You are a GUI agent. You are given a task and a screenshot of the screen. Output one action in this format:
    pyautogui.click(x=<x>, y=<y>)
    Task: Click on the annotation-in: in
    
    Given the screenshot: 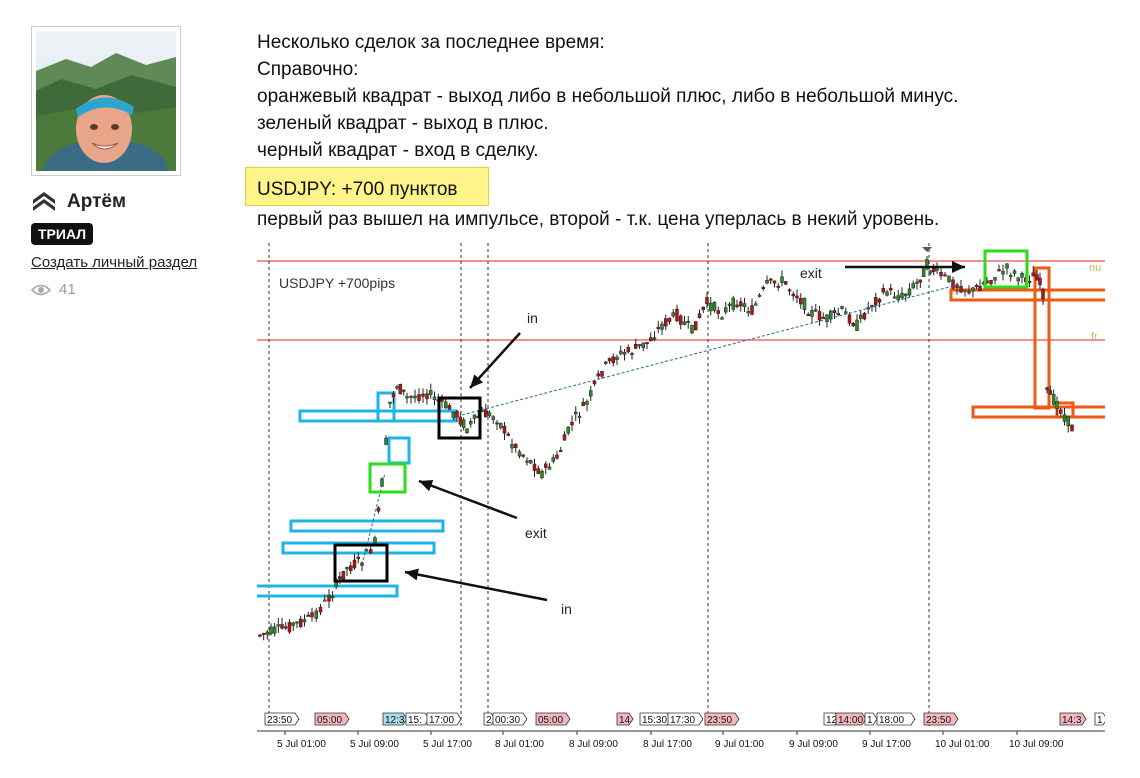 What is the action you would take?
    pyautogui.click(x=566, y=609)
    